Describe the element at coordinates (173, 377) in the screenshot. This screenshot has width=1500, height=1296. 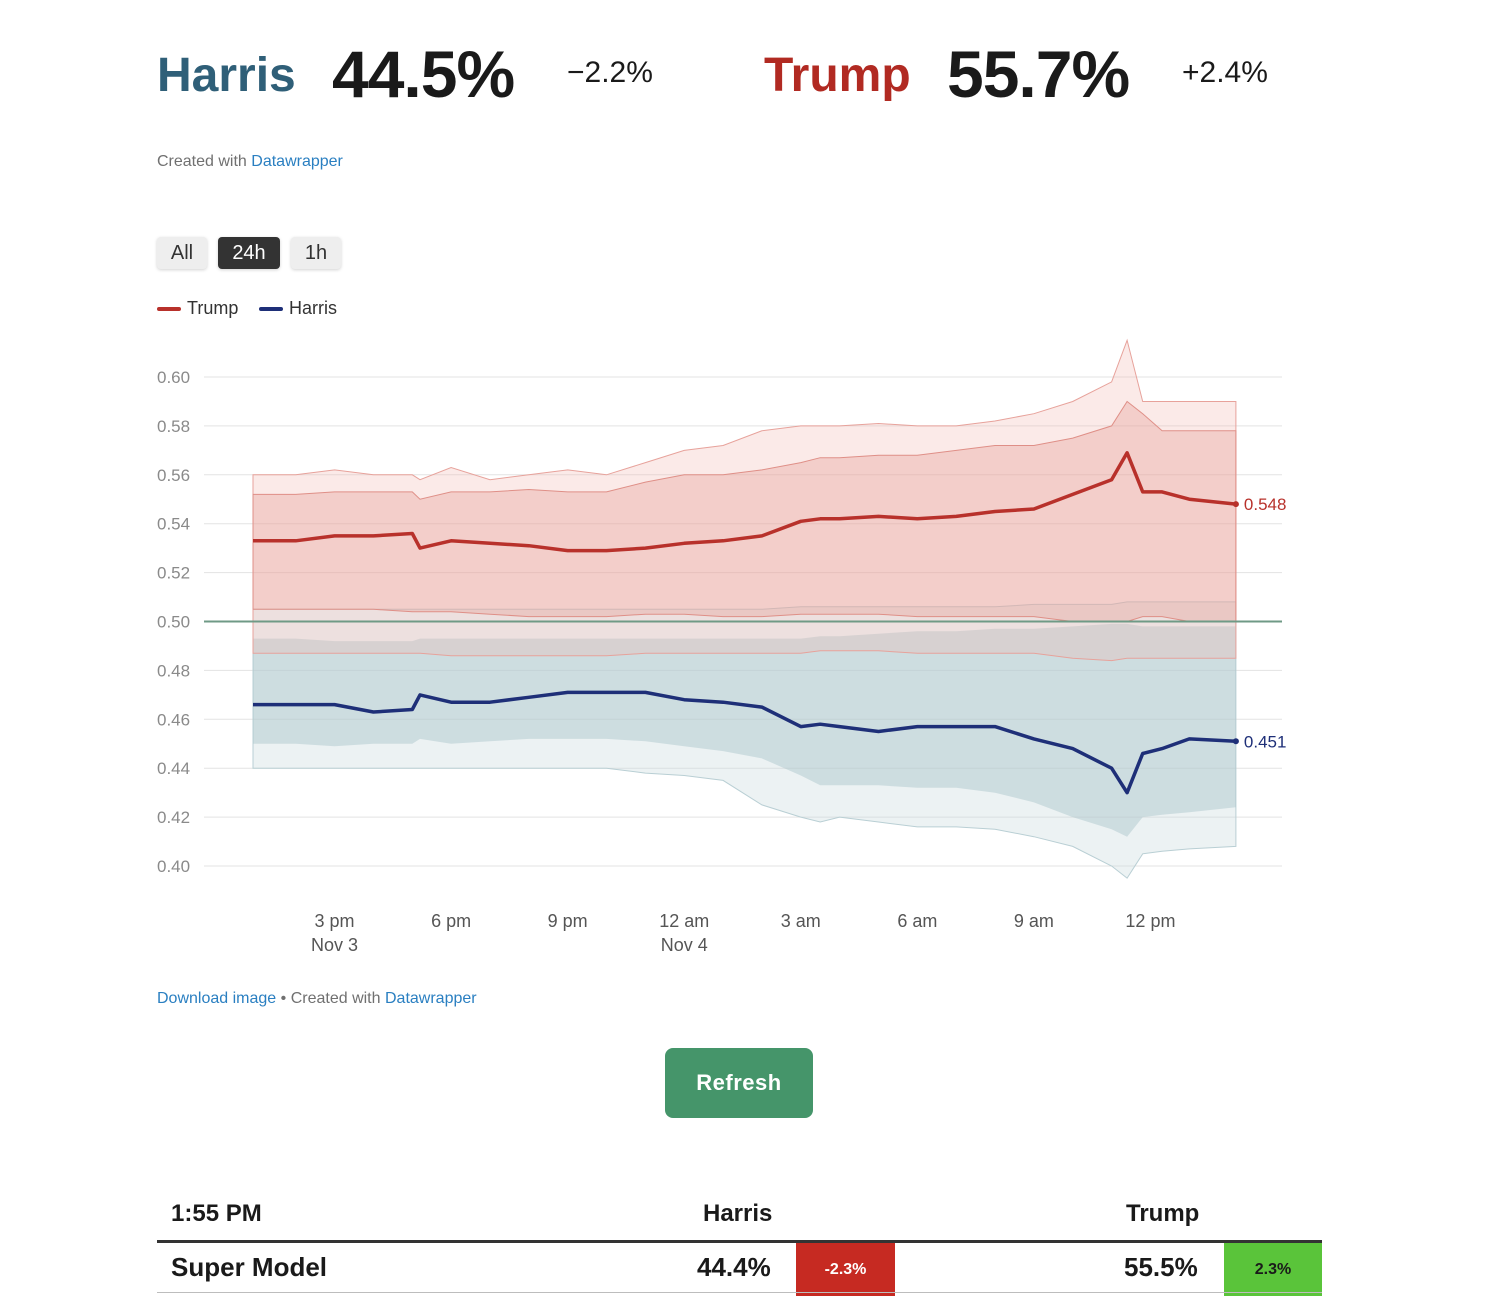
I see `y-tick-label: 0.60` at that location.